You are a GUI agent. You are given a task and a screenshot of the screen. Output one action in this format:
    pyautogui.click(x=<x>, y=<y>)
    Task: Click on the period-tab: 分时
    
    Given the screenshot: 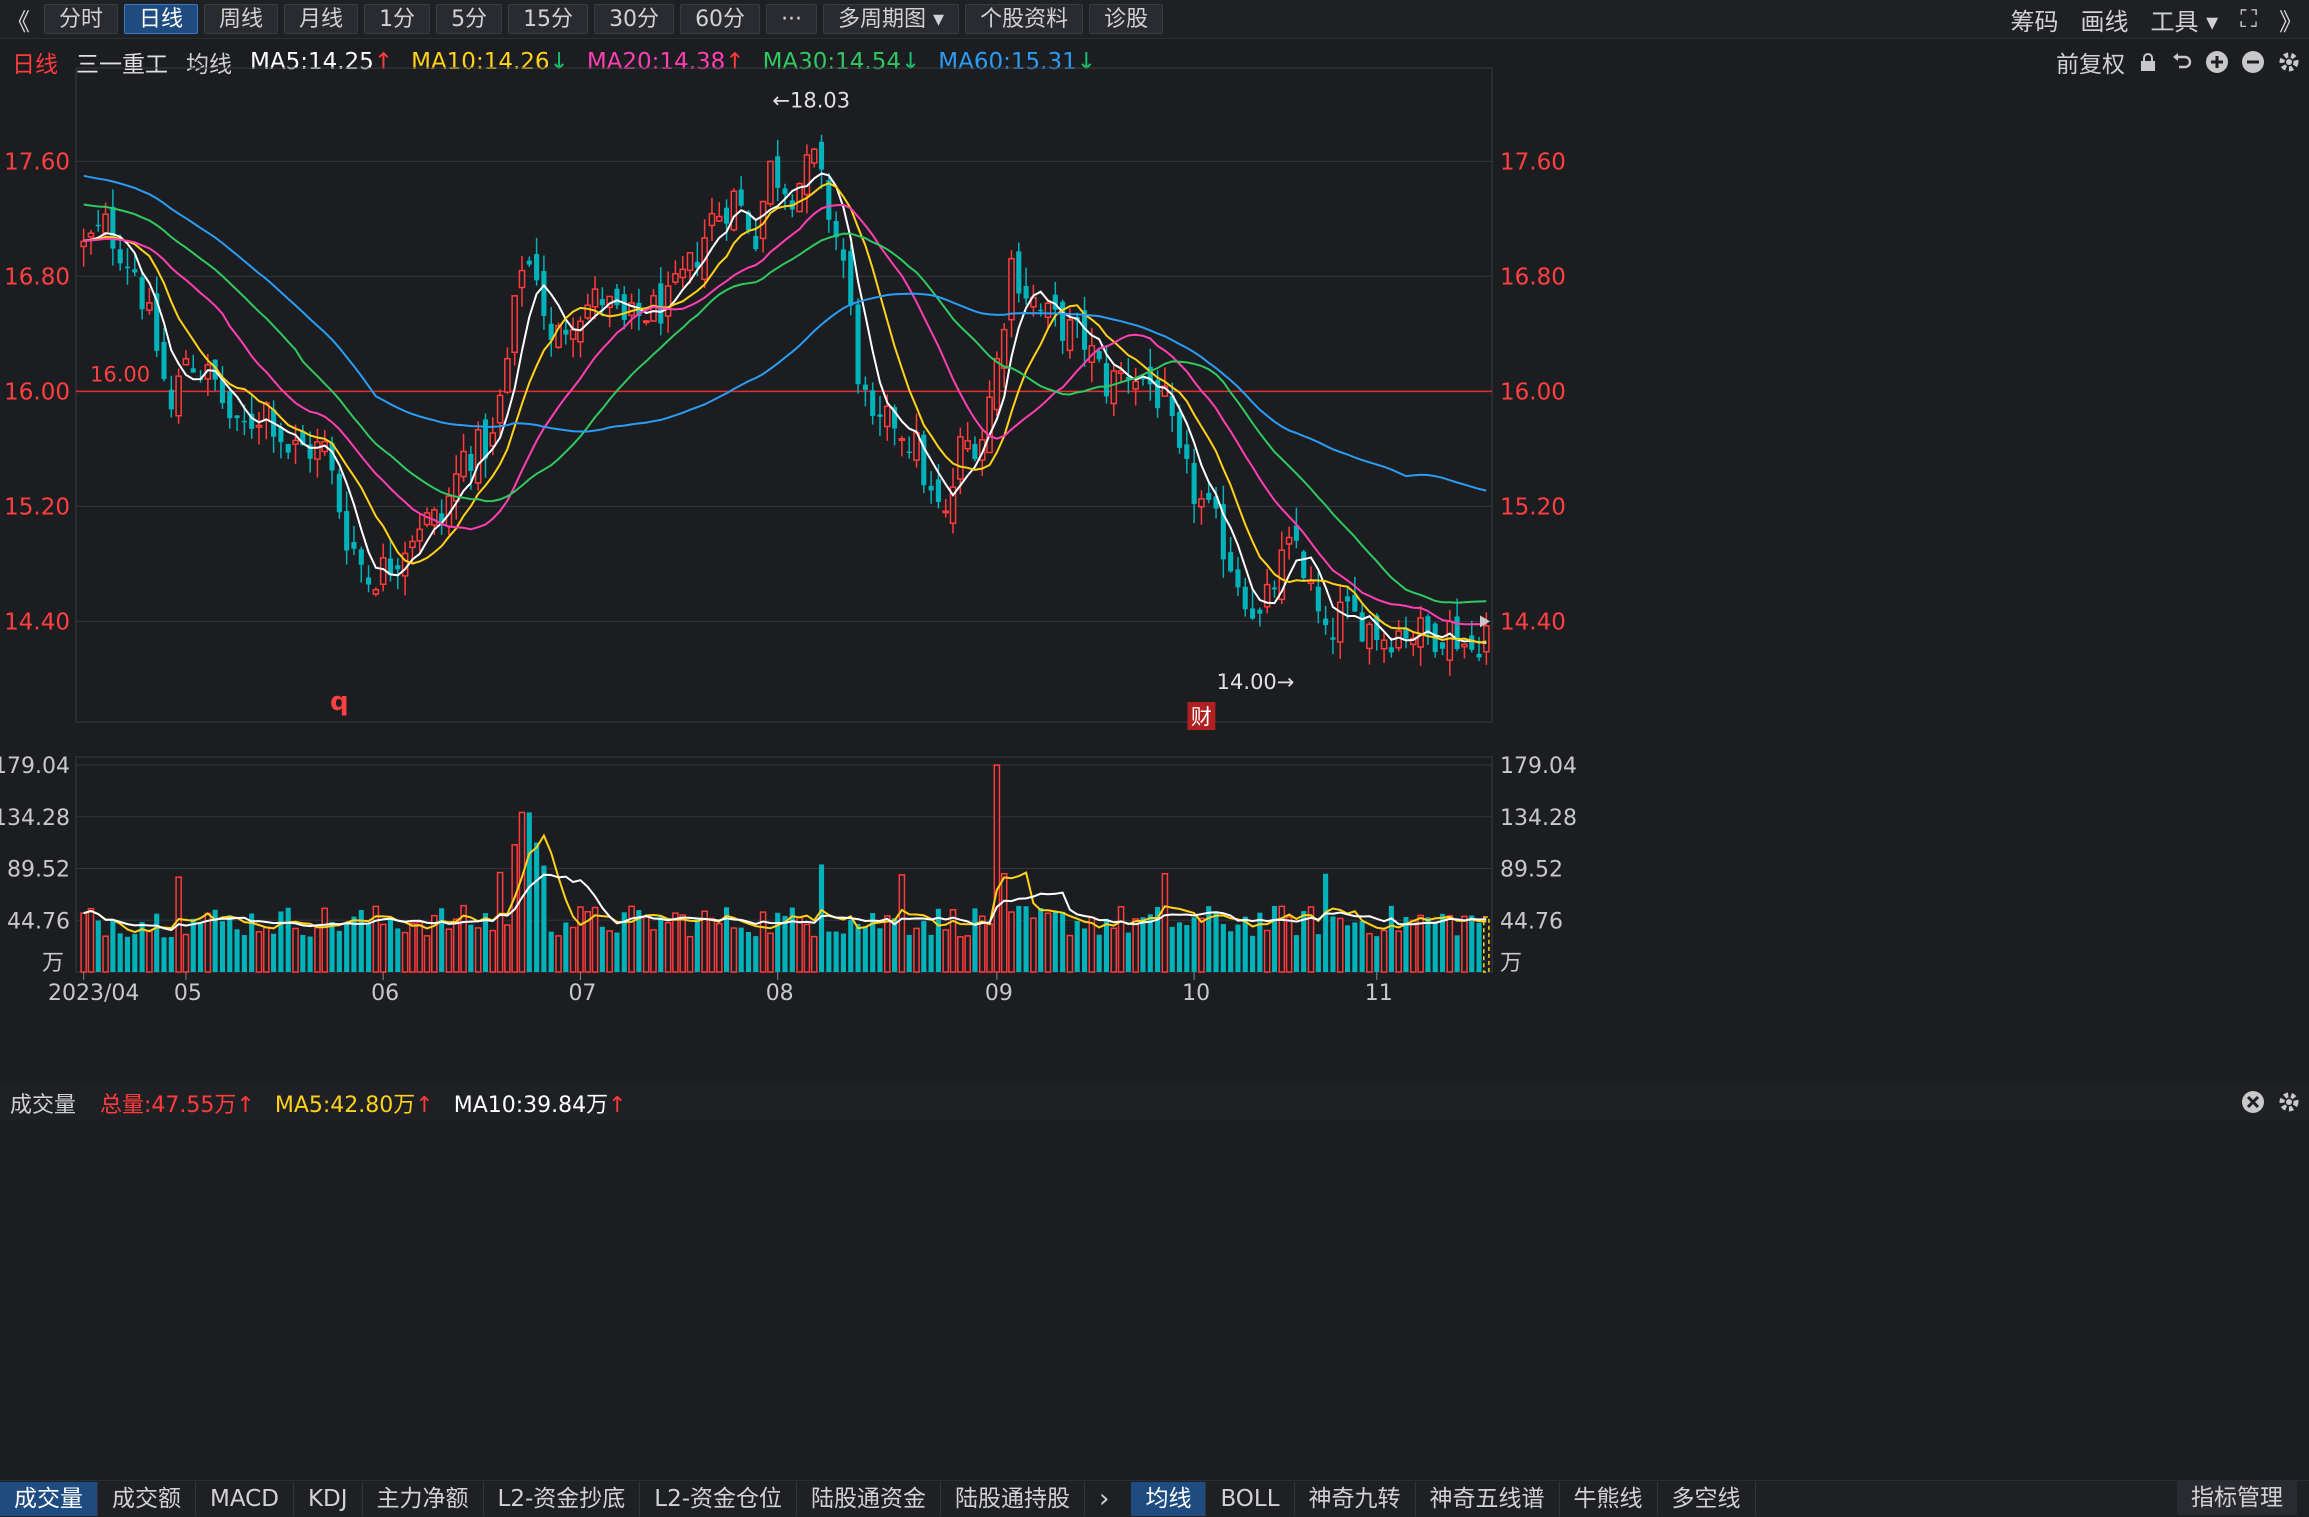 What is the action you would take?
    pyautogui.click(x=81, y=19)
    